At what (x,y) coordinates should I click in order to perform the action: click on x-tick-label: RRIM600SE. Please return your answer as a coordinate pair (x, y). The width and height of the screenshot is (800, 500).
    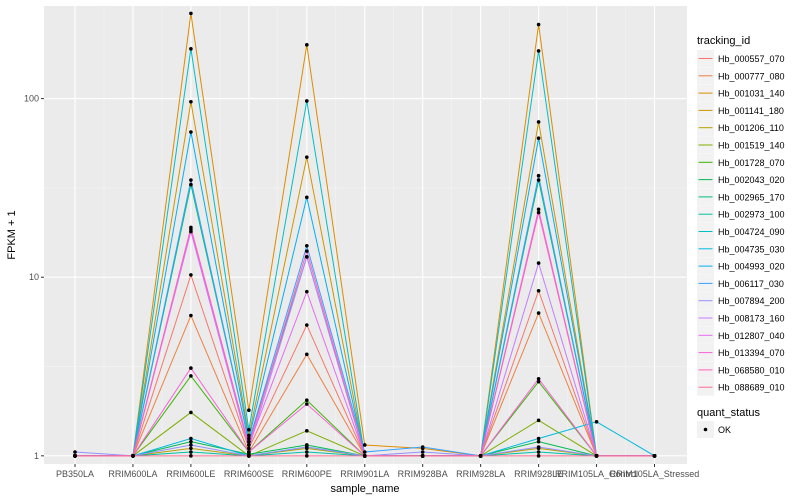
    Looking at the image, I should click on (249, 474).